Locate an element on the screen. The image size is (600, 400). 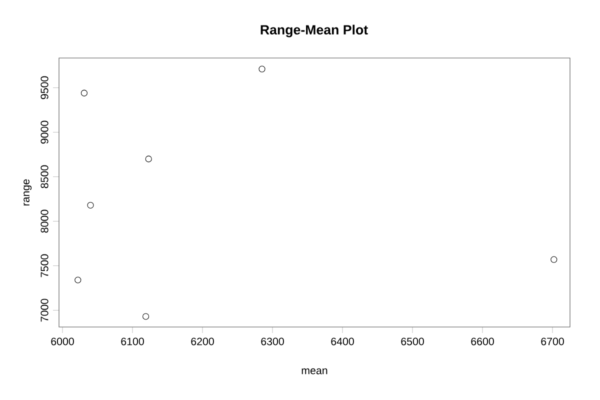
y-tick-label: 7500 is located at coordinates (44, 266).